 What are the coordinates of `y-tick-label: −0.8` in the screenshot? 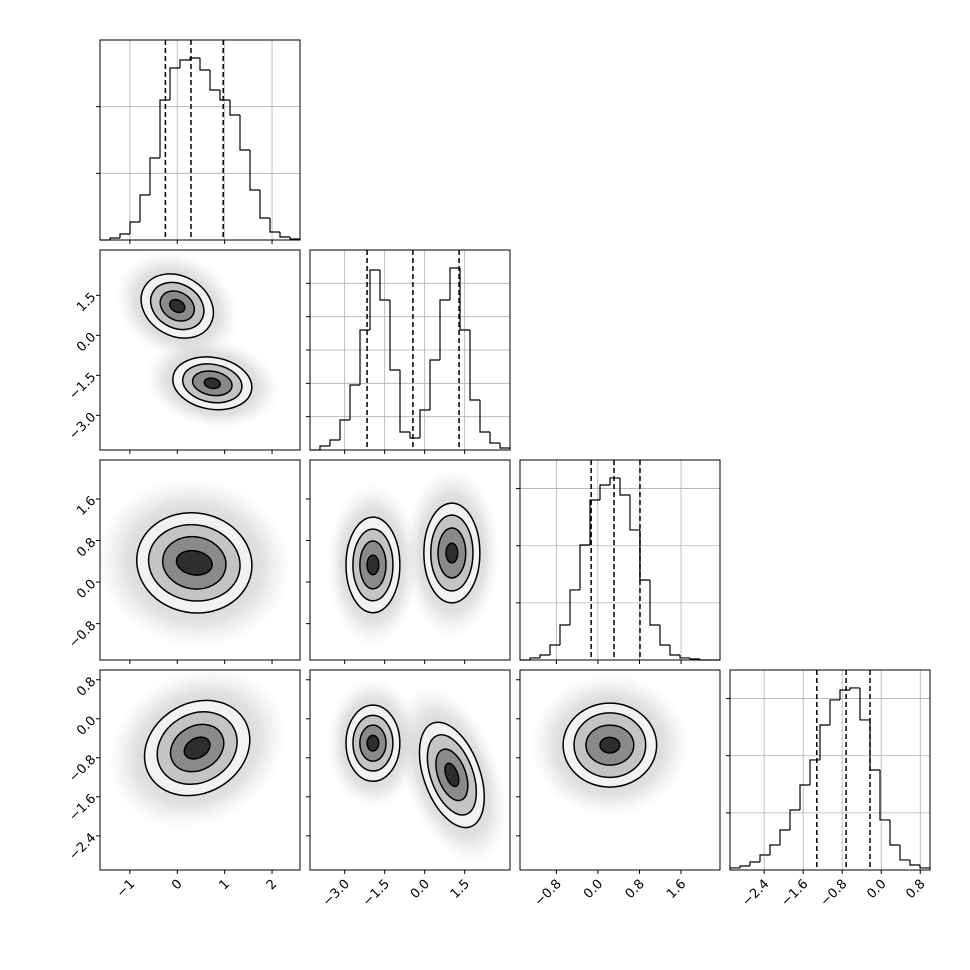 It's located at (82, 634).